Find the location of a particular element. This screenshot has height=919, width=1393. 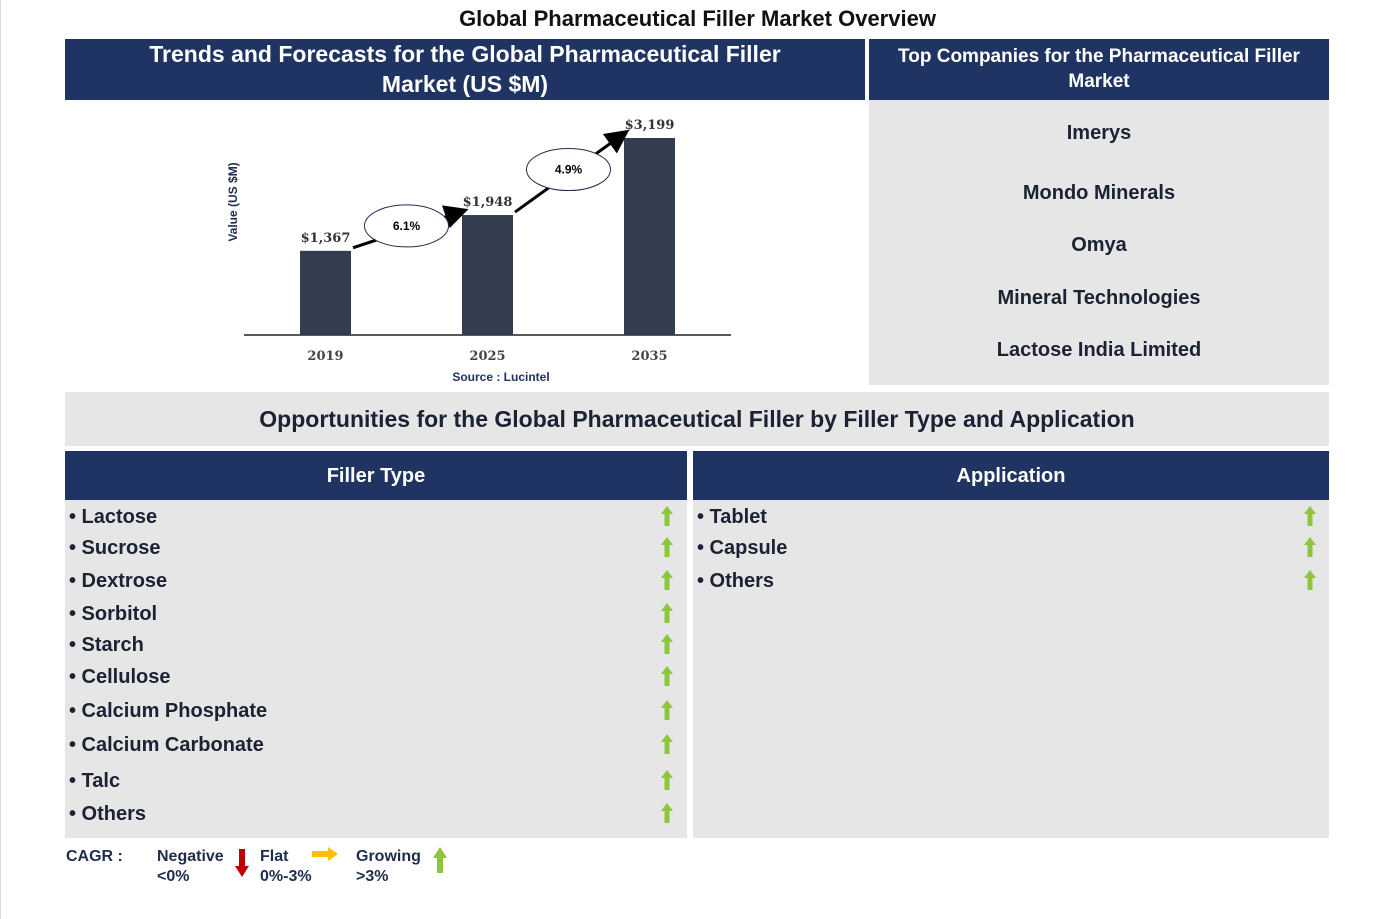

value-label: $1,948 is located at coordinates (488, 202).